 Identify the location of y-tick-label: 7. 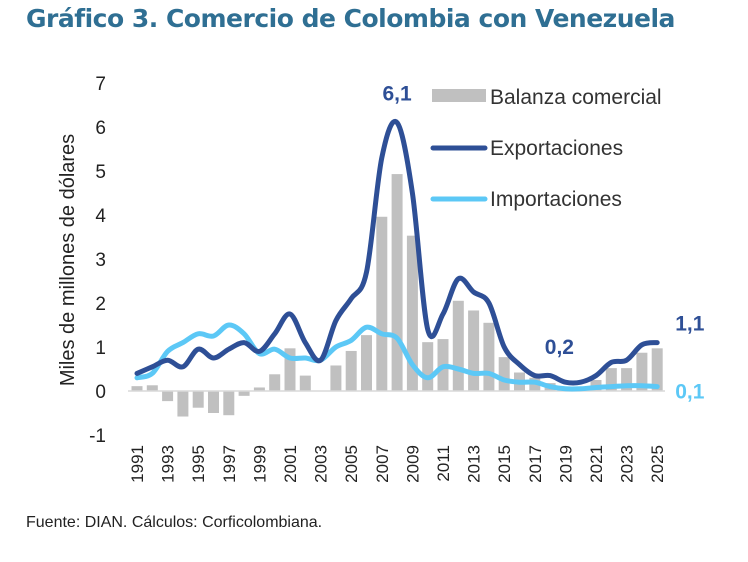
(100, 84).